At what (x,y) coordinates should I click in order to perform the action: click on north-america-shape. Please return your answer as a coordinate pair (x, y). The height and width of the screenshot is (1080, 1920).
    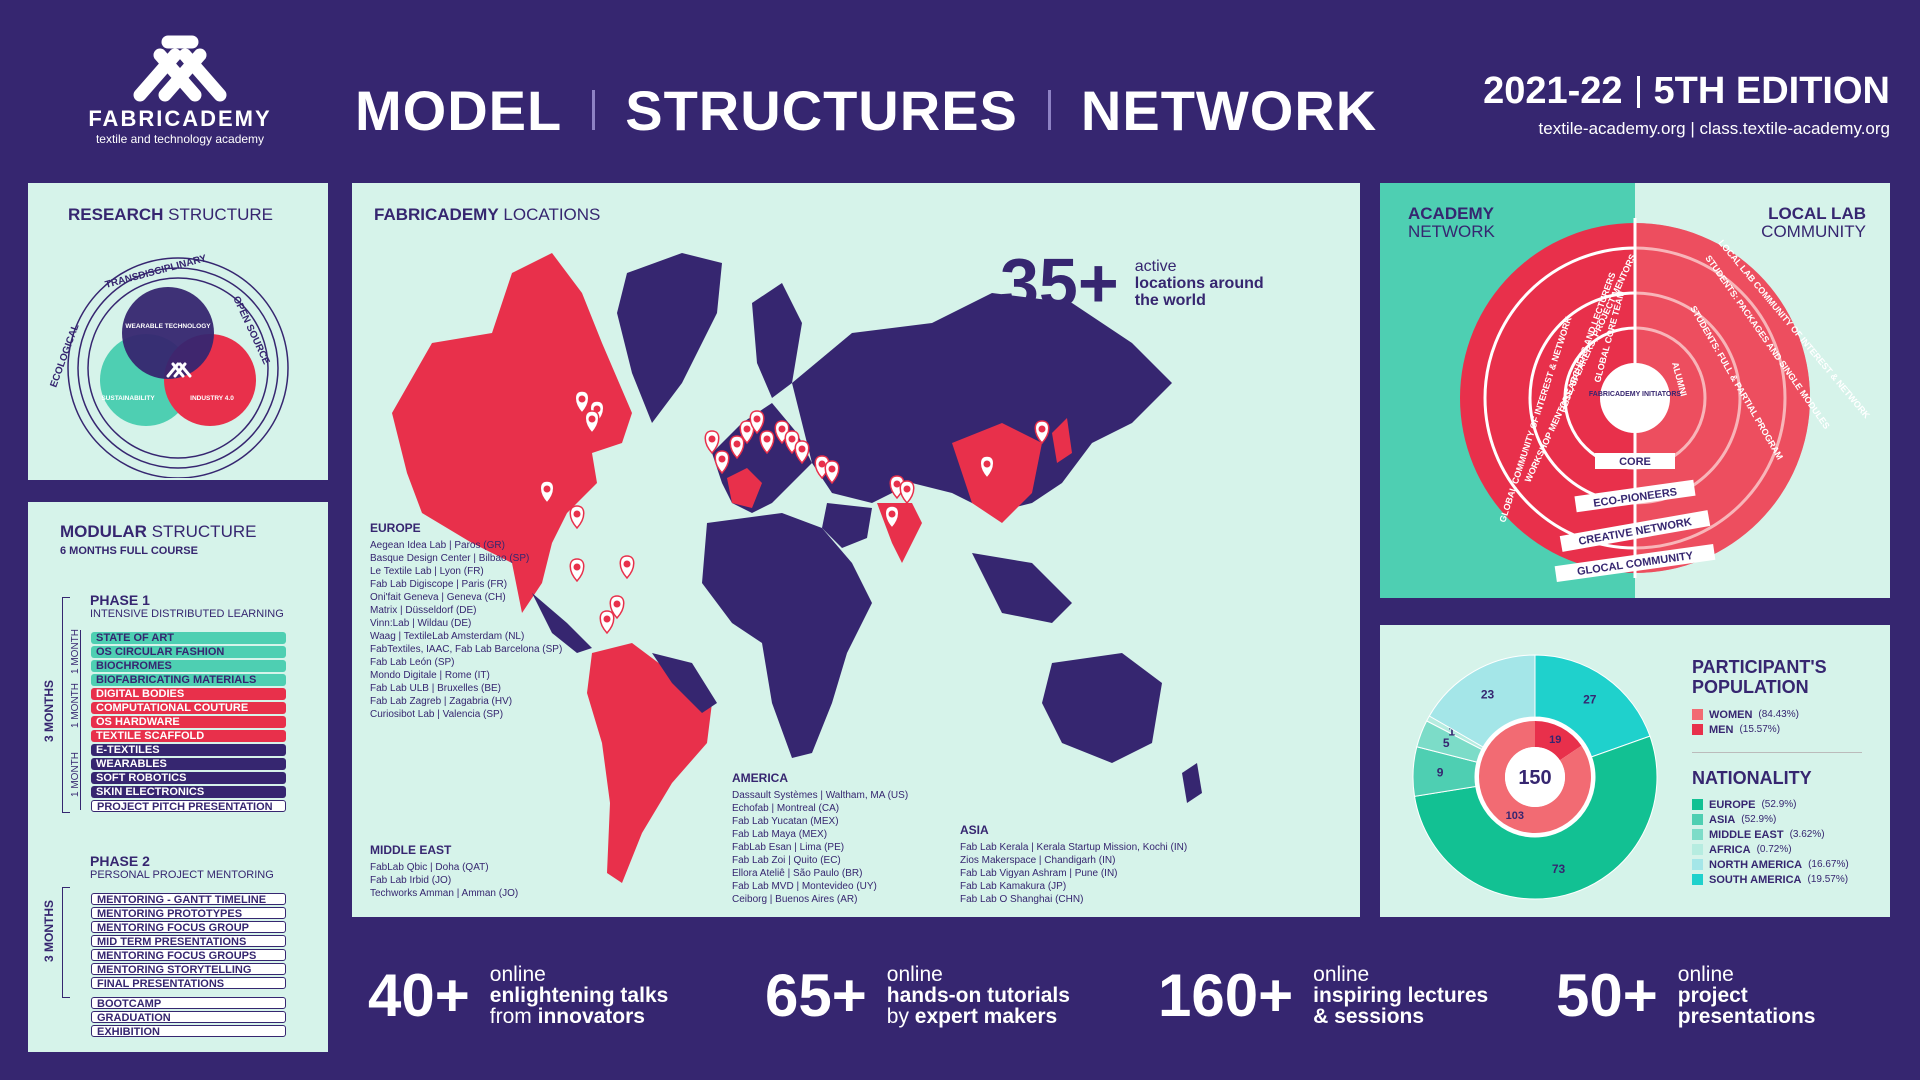
    Looking at the image, I should click on (512, 433).